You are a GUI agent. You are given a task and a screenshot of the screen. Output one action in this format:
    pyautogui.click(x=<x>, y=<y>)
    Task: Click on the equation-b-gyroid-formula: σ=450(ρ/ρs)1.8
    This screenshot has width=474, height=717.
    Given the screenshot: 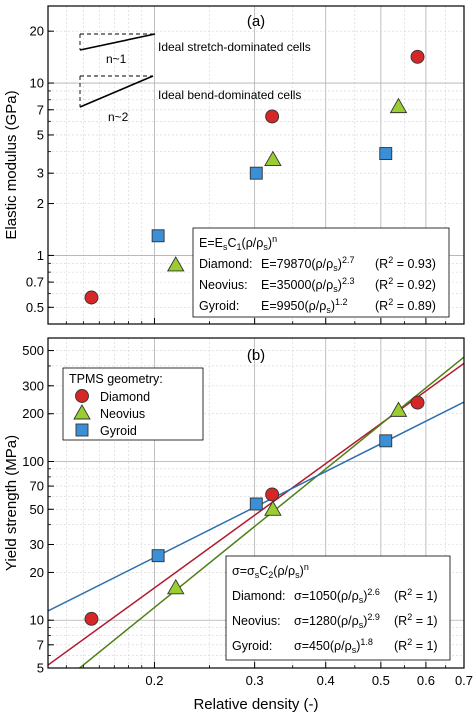 What is the action you would take?
    pyautogui.click(x=333, y=646)
    